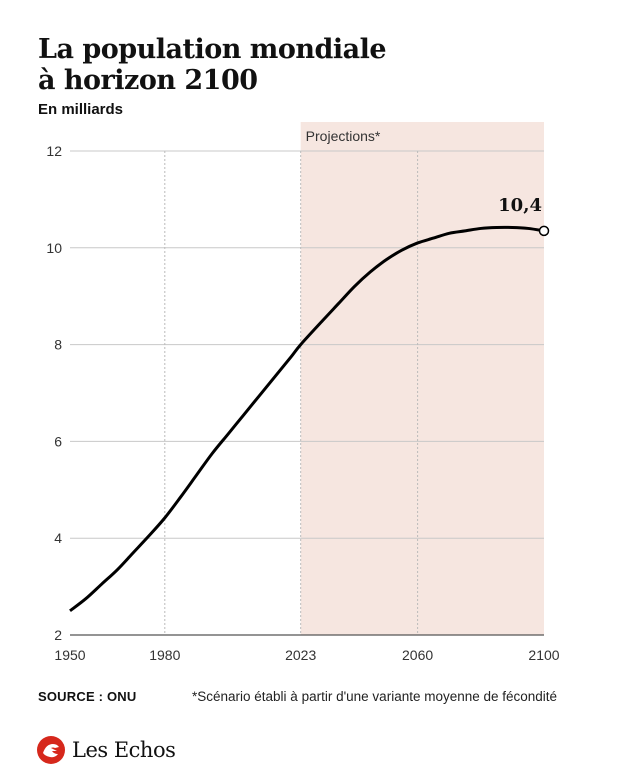 The width and height of the screenshot is (620, 775). Describe the element at coordinates (58, 345) in the screenshot. I see `y-tick-label: 8` at that location.